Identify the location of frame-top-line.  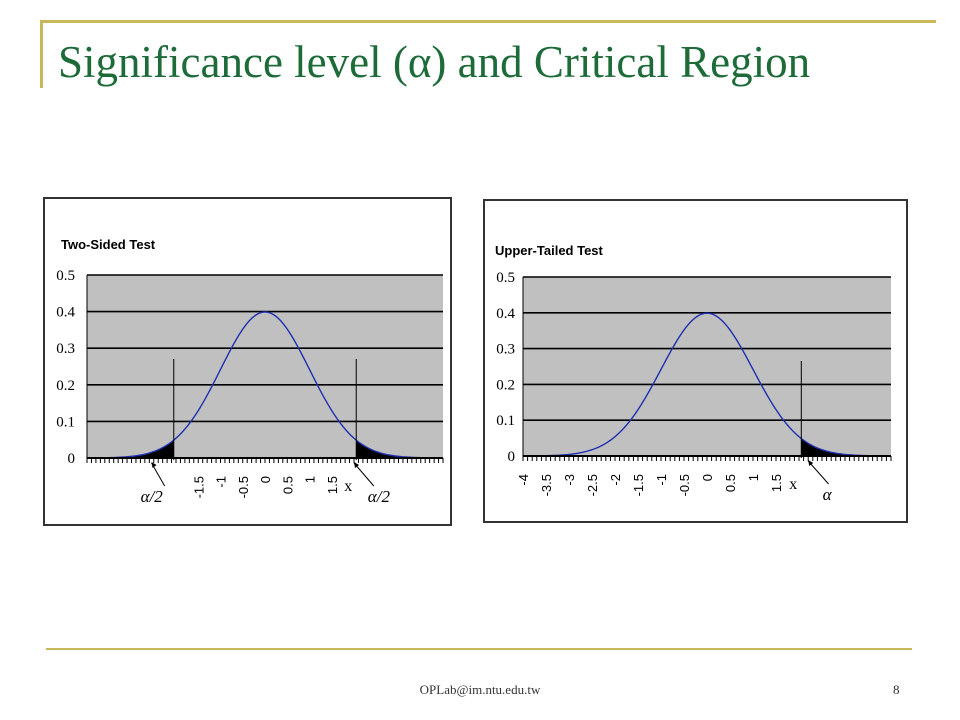
(488, 21).